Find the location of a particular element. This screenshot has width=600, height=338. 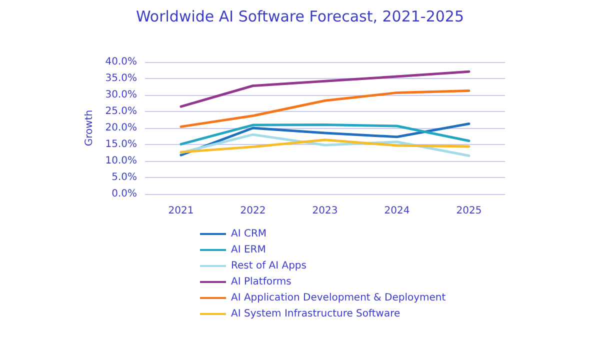

legend-label: AI ERM is located at coordinates (248, 250).